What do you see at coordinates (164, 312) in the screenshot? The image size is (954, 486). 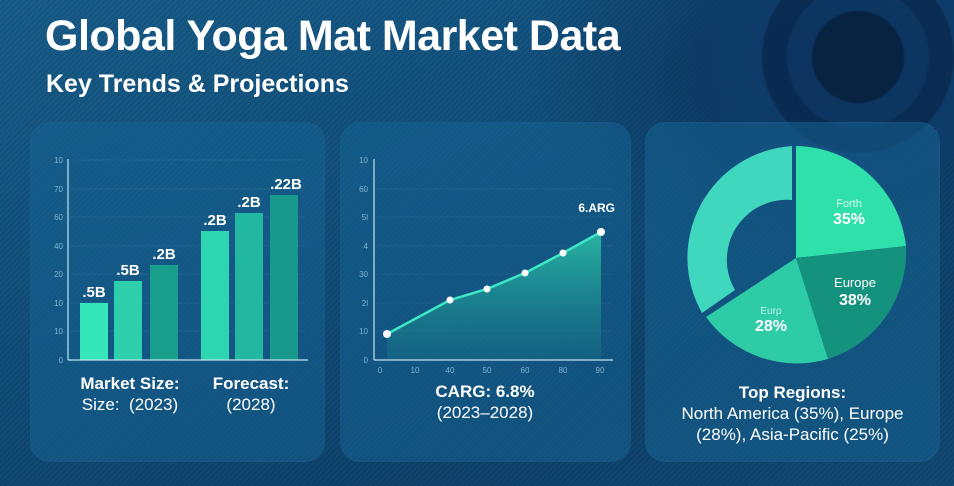 I see `bar-2023-c` at bounding box center [164, 312].